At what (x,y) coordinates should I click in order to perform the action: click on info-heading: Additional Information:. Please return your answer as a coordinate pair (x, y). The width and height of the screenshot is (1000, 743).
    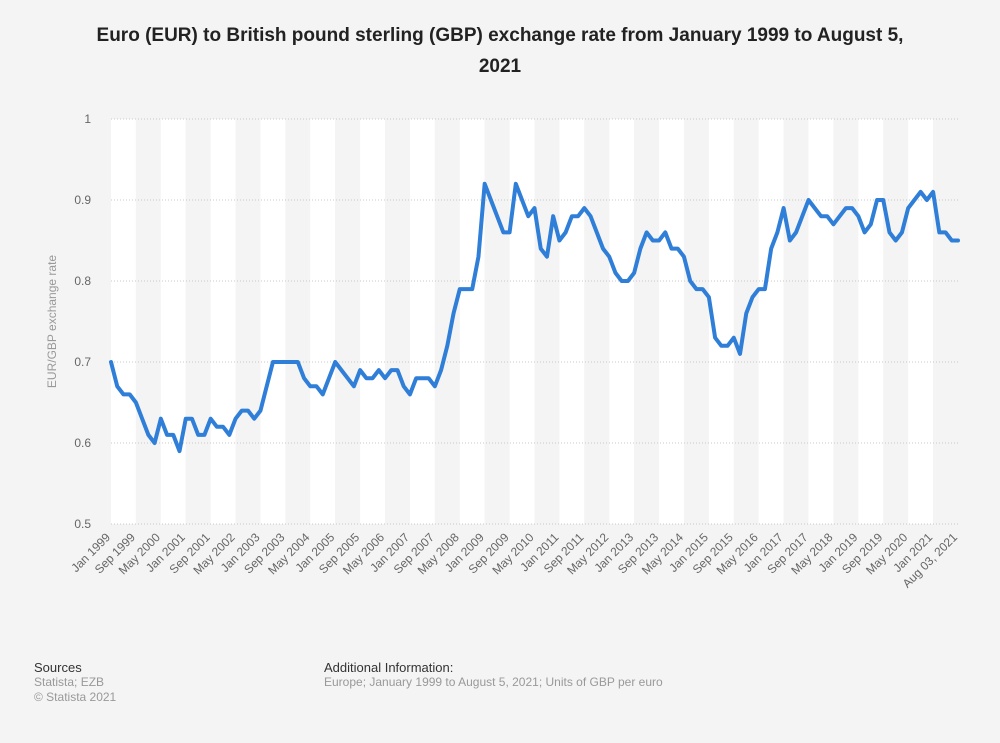
    Looking at the image, I should click on (389, 667).